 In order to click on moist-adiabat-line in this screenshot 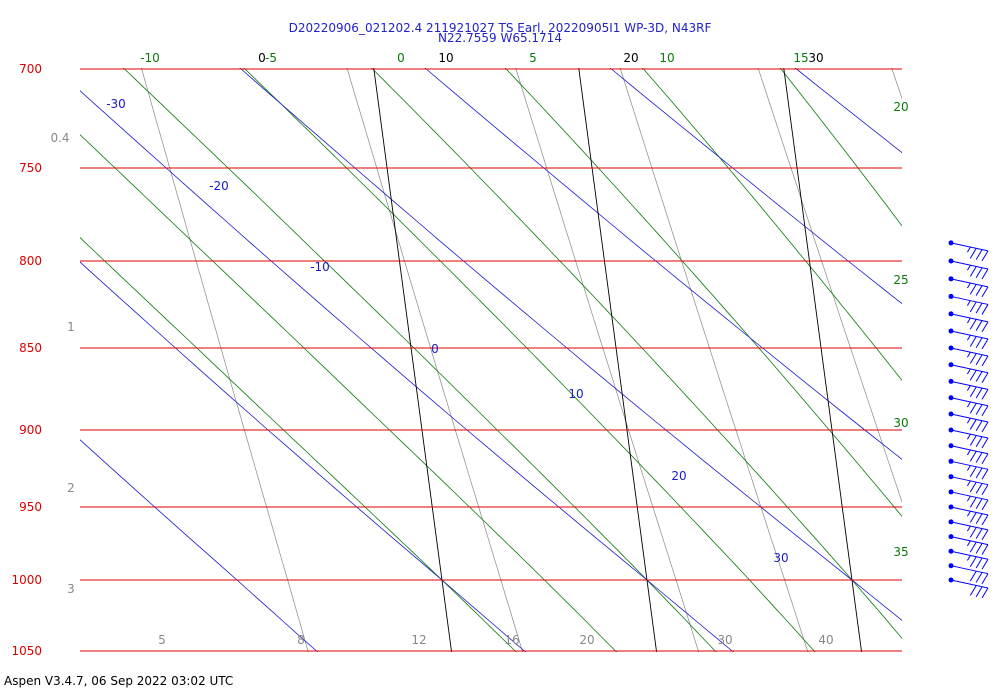, I will do `click(966, 346)`.